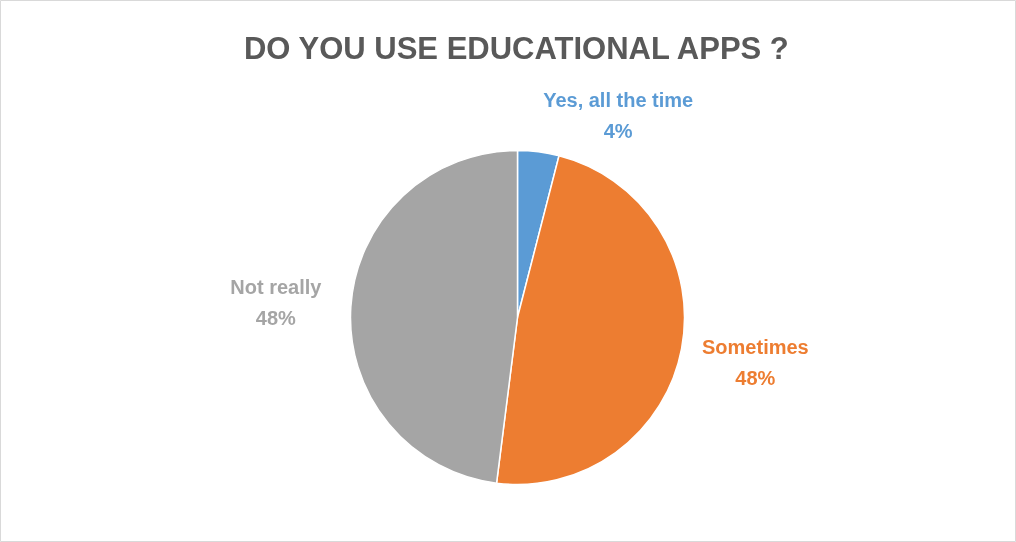 Image resolution: width=1016 pixels, height=542 pixels. I want to click on slice-label: Sometimes, so click(755, 347).